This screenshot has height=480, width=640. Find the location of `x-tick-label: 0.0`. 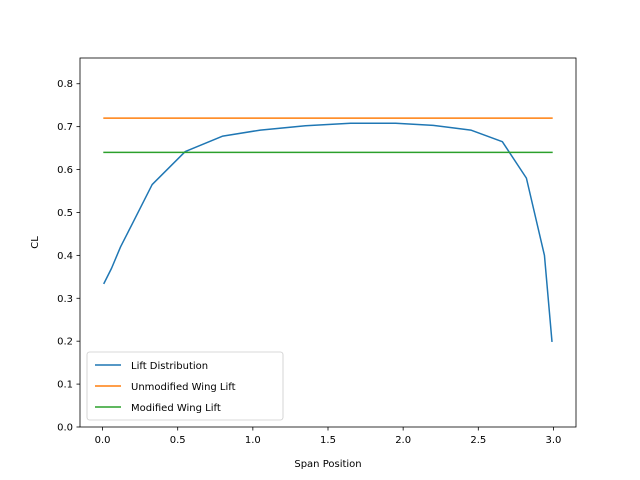

x-tick-label: 0.0 is located at coordinates (103, 440).